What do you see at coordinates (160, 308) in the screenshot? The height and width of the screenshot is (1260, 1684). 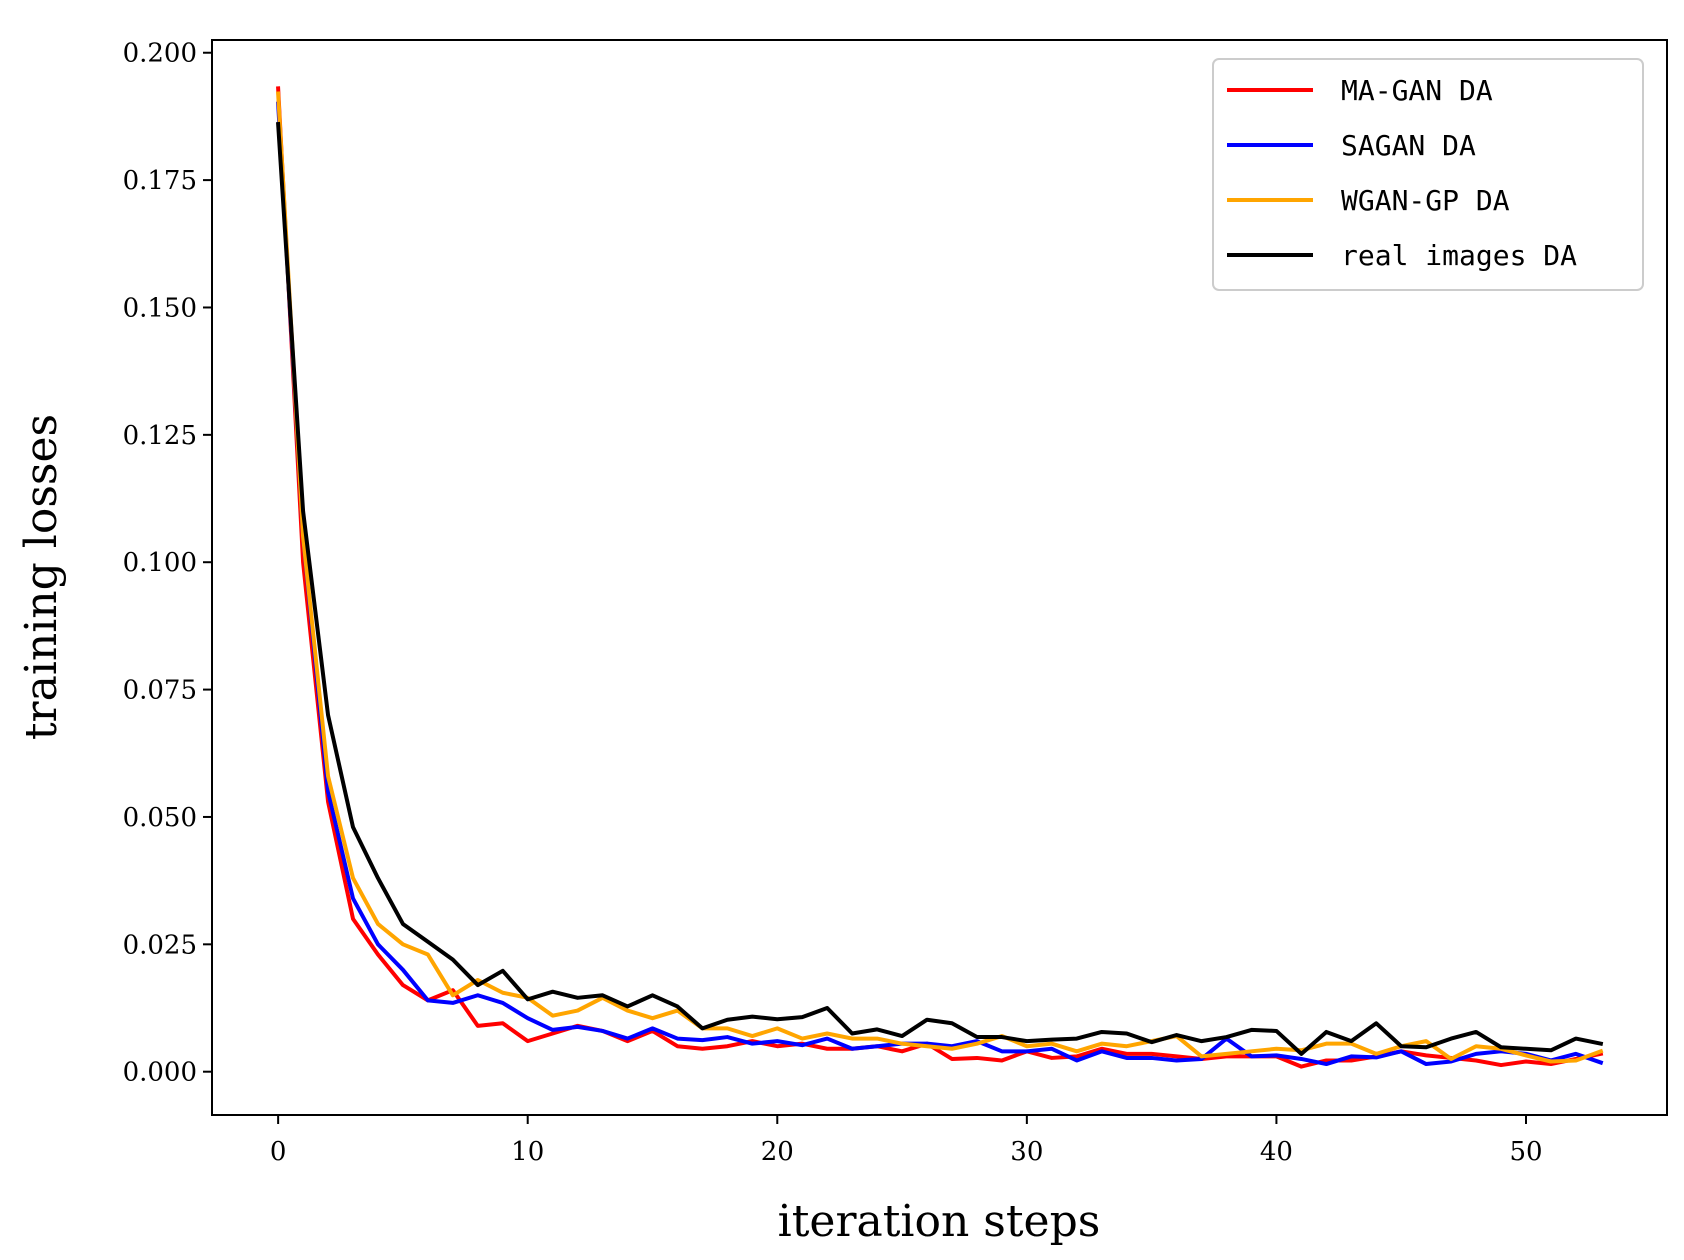 I see `y-tick-label: 0.150` at bounding box center [160, 308].